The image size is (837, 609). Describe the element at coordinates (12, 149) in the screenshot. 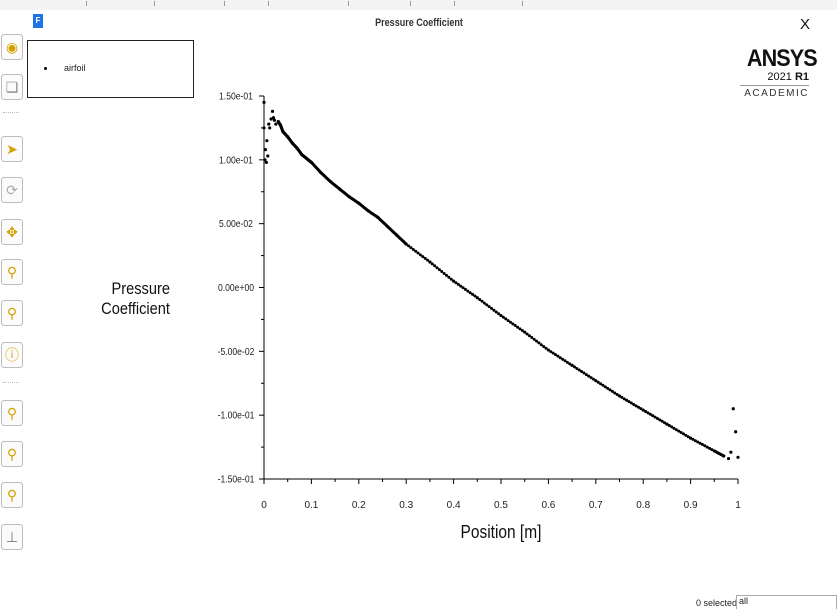

I see `pointer-icon: ➤` at that location.